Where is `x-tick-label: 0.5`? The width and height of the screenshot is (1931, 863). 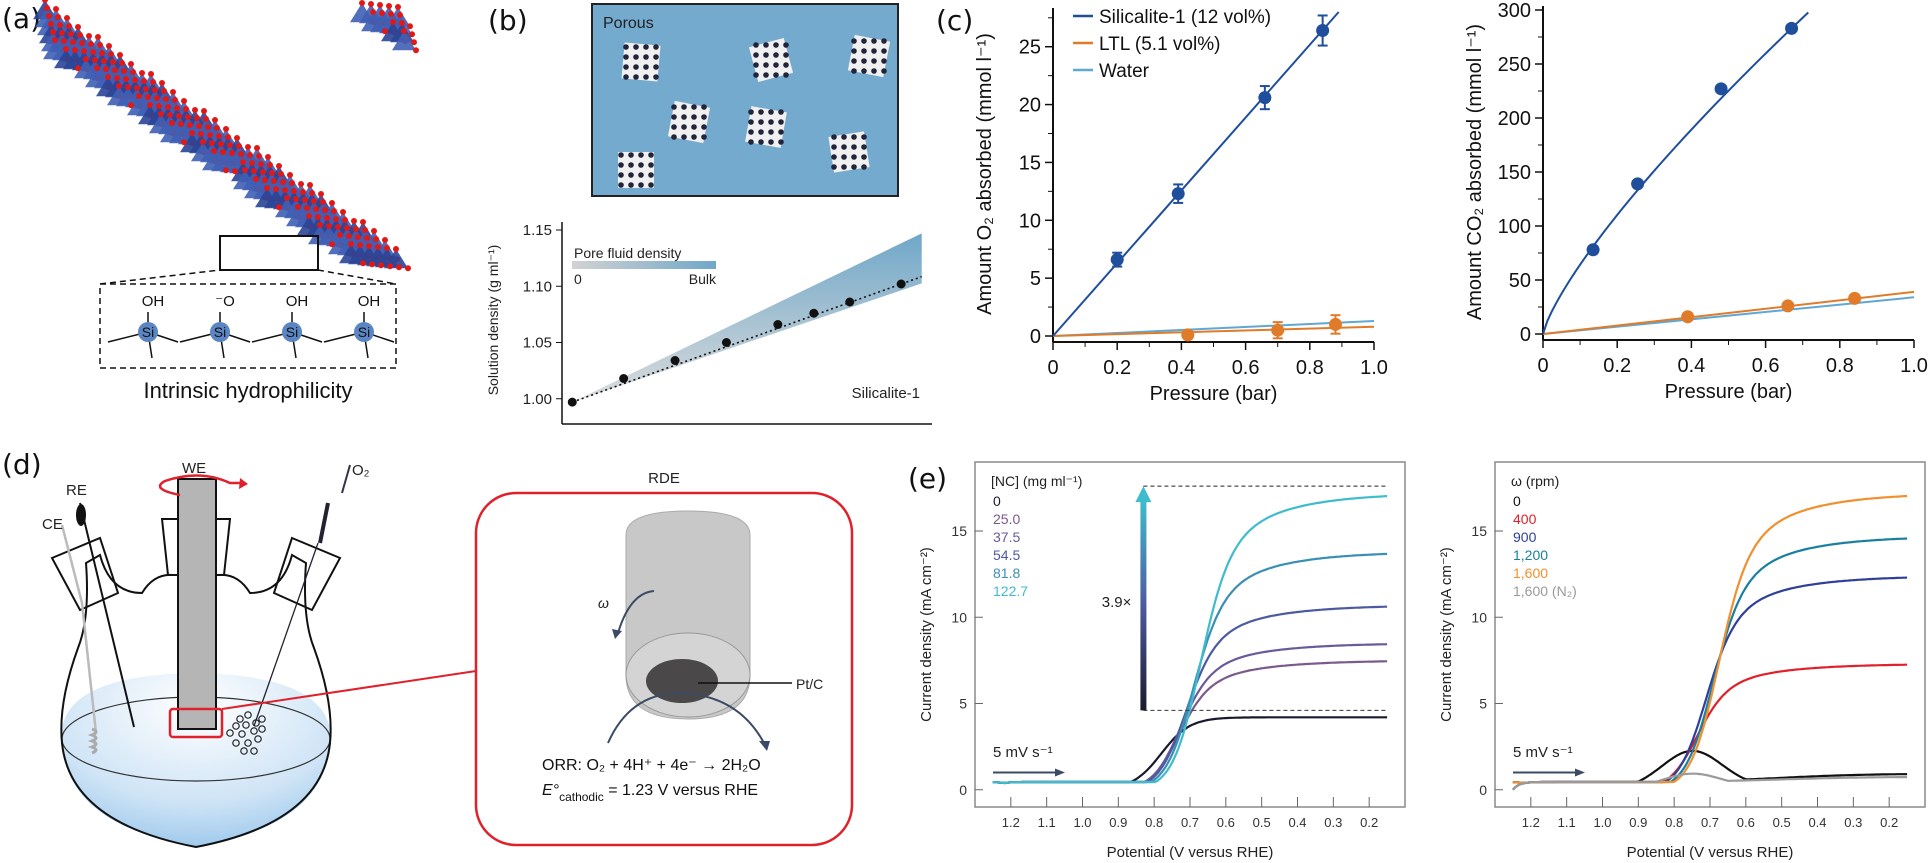 x-tick-label: 0.5 is located at coordinates (1782, 822).